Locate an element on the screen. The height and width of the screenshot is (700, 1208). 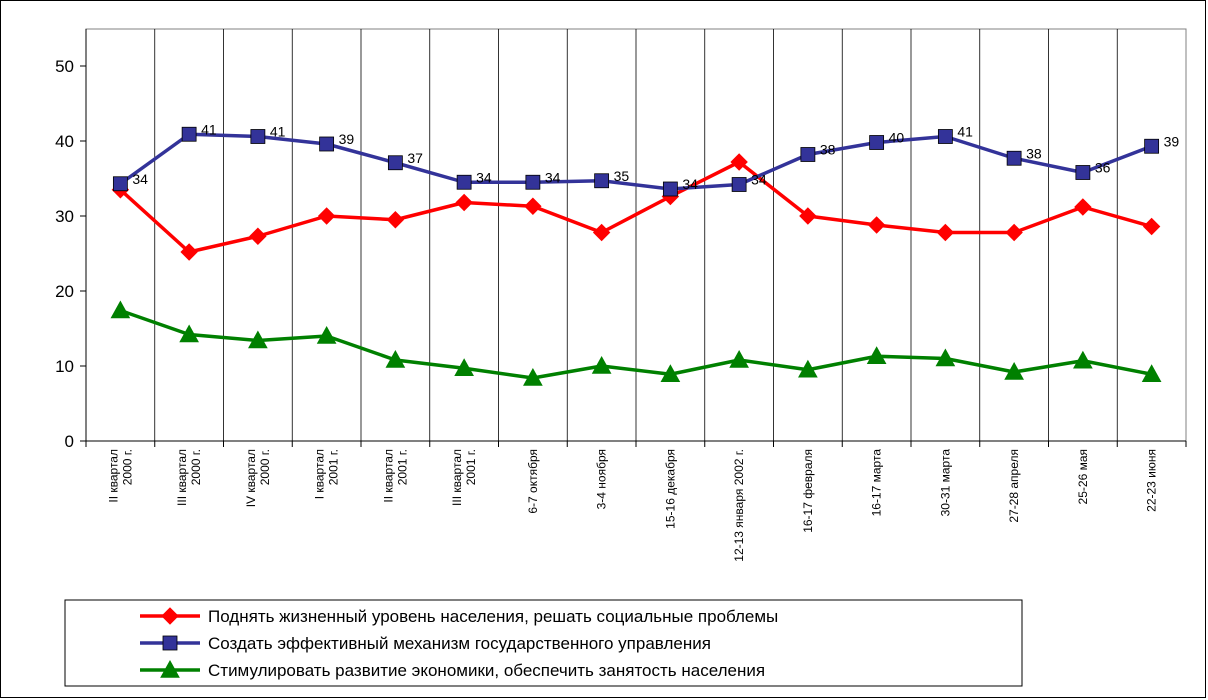
data-label: 40 is located at coordinates (897, 138).